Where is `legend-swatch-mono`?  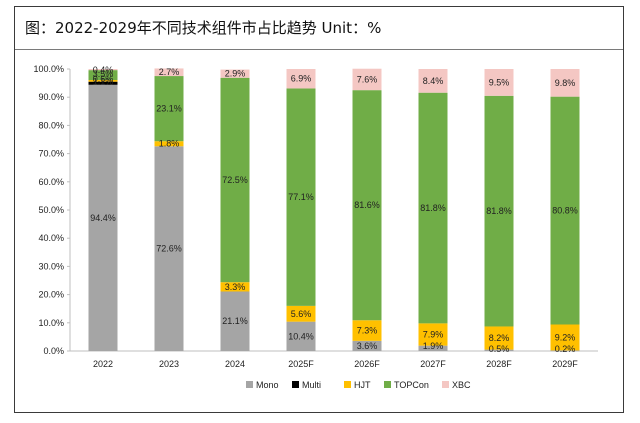
legend-swatch-mono is located at coordinates (249, 384).